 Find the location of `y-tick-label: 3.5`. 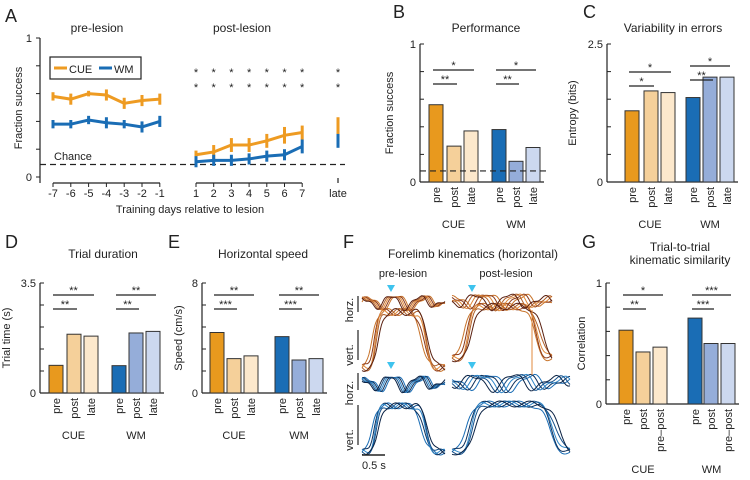

y-tick-label: 3.5 is located at coordinates (28, 284).